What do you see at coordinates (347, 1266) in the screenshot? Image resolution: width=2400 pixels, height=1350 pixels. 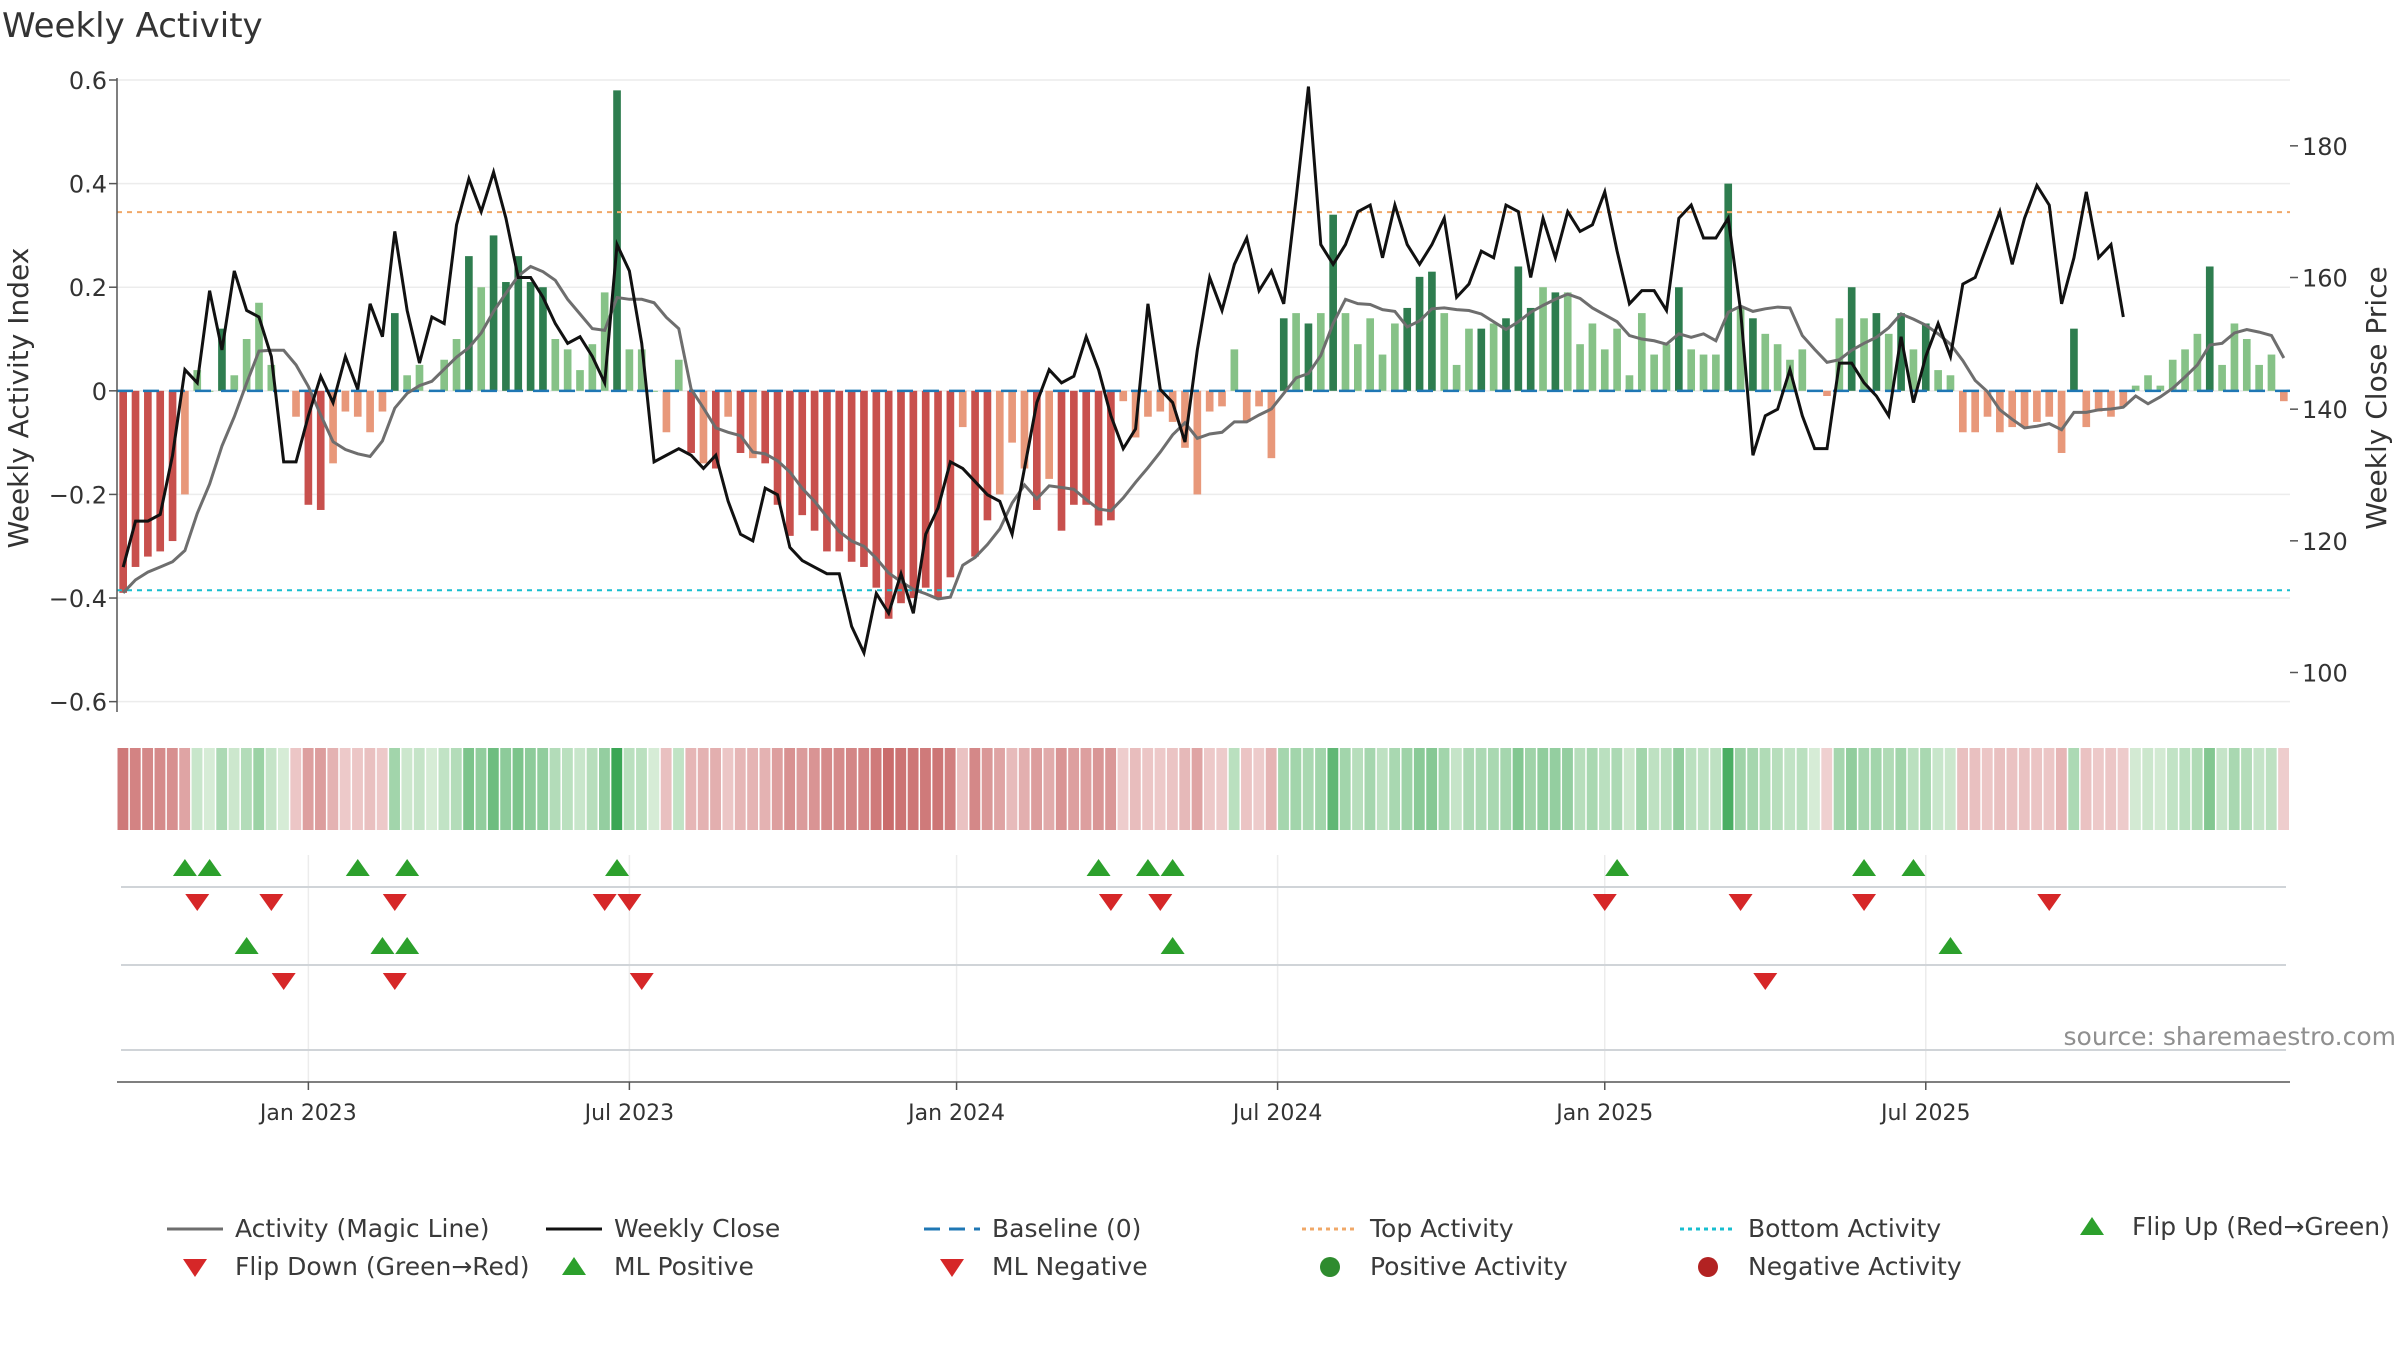 I see `legend-flip-down: Flip Down (Green→Red)` at bounding box center [347, 1266].